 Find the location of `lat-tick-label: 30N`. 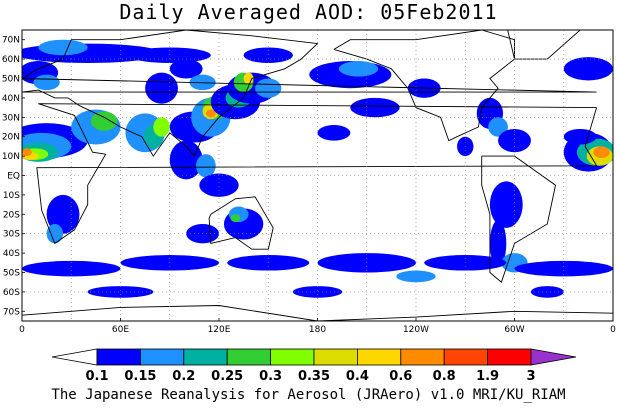

lat-tick-label: 30N is located at coordinates (11, 118).